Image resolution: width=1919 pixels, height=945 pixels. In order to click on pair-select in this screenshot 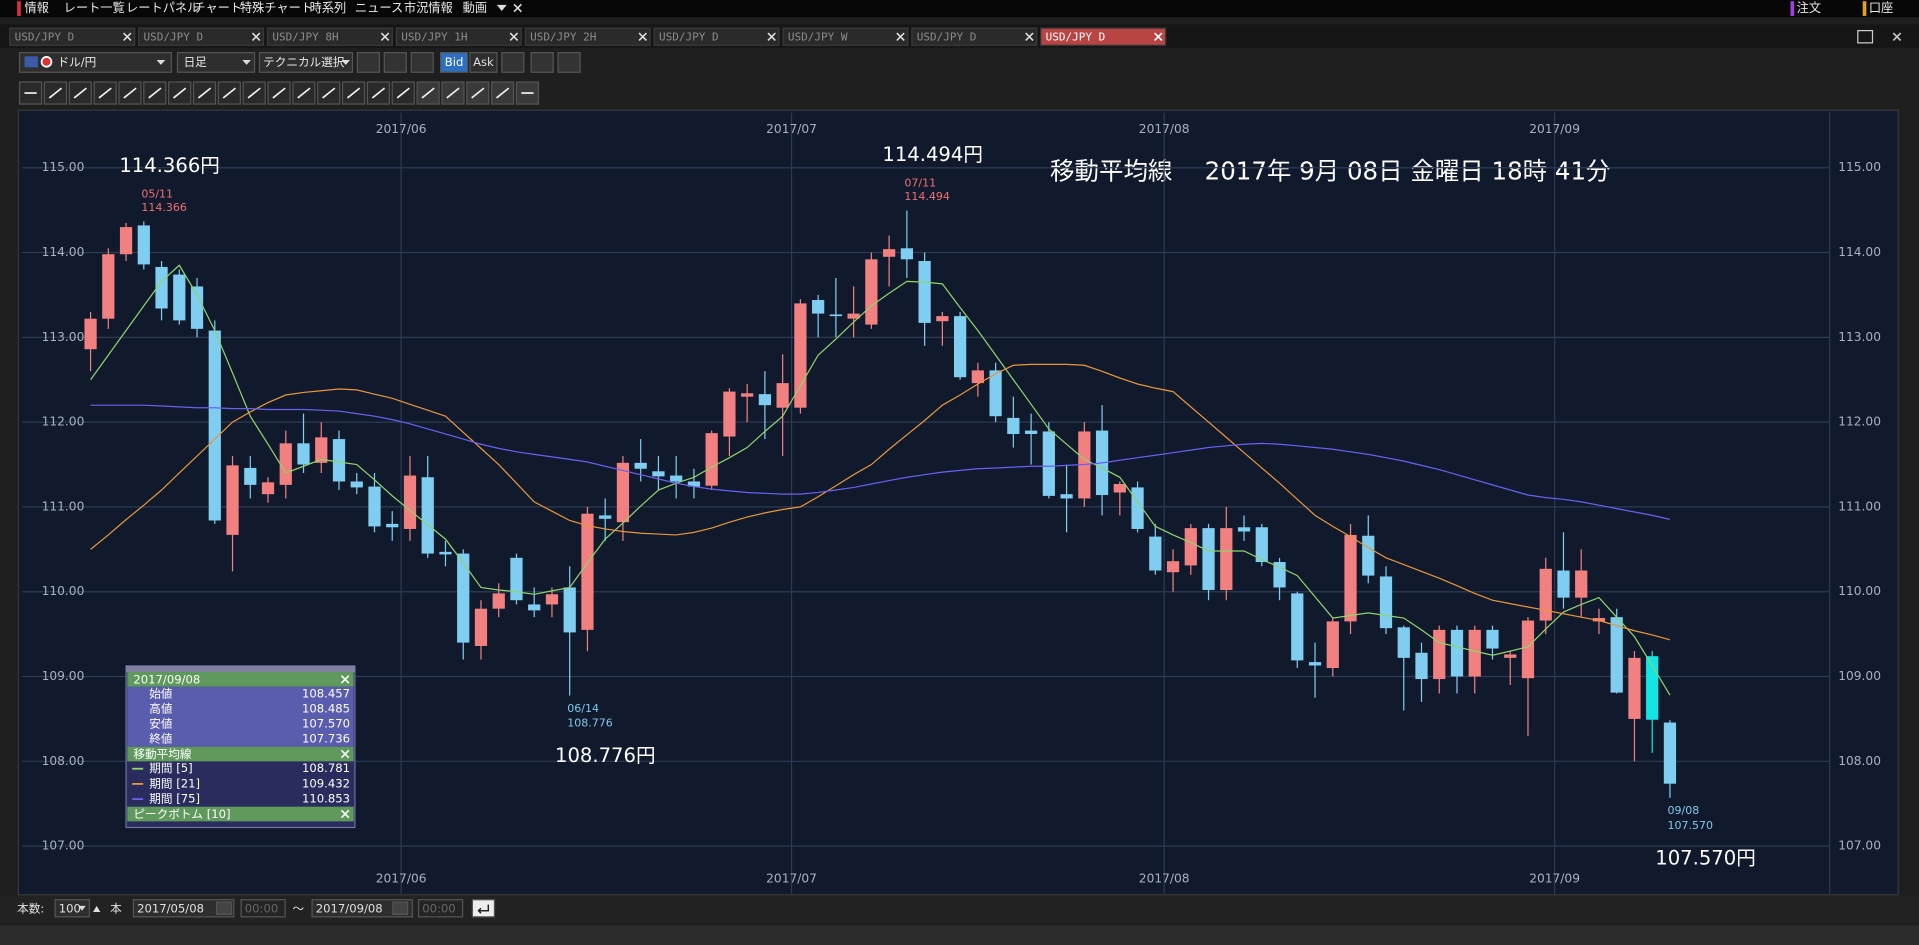, I will do `click(95, 62)`.